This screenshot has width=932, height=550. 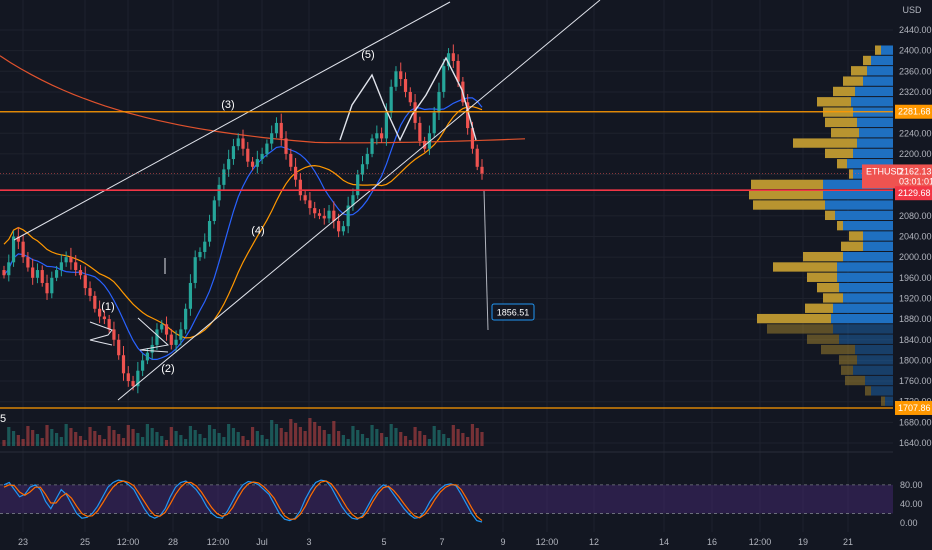 I want to click on price-tick: 2000.00, so click(x=915, y=257).